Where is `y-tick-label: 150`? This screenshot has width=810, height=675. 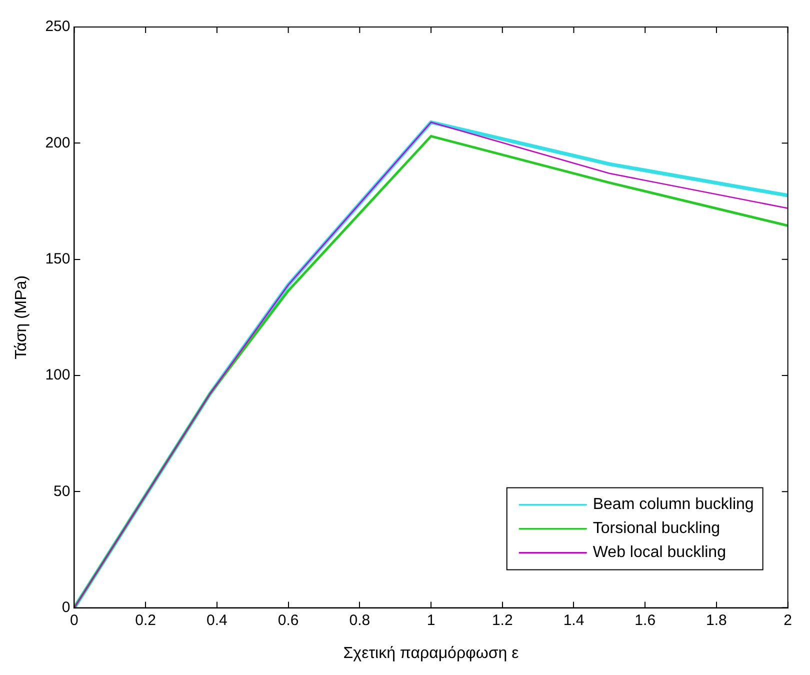
y-tick-label: 150 is located at coordinates (57, 259).